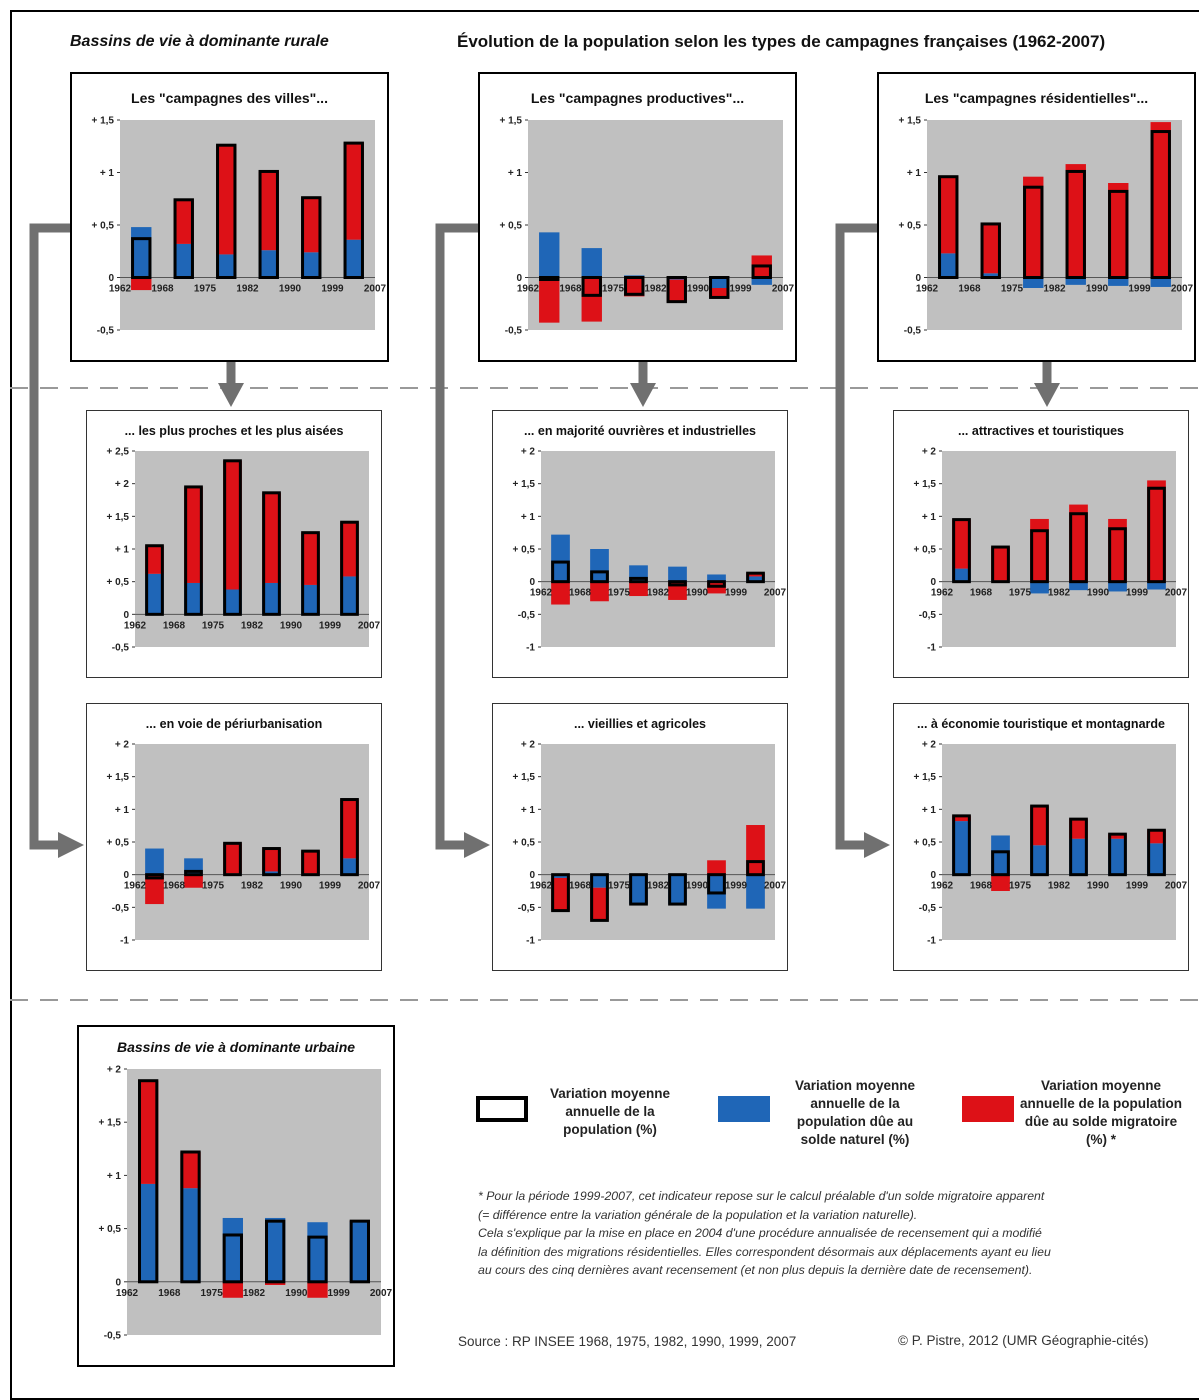 This screenshot has width=1199, height=1400. I want to click on y-tick-label: -0,5, so click(913, 331).